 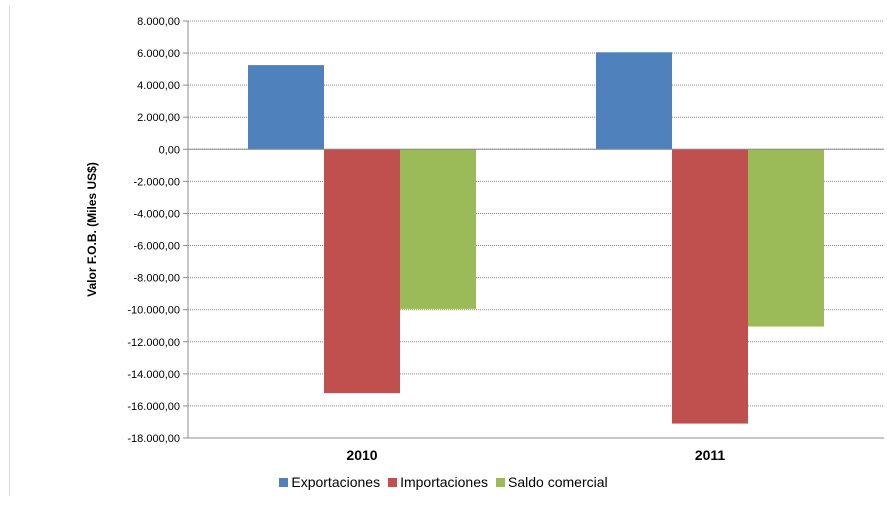 I want to click on legend-swatch-saldo-comercial, so click(x=501, y=482).